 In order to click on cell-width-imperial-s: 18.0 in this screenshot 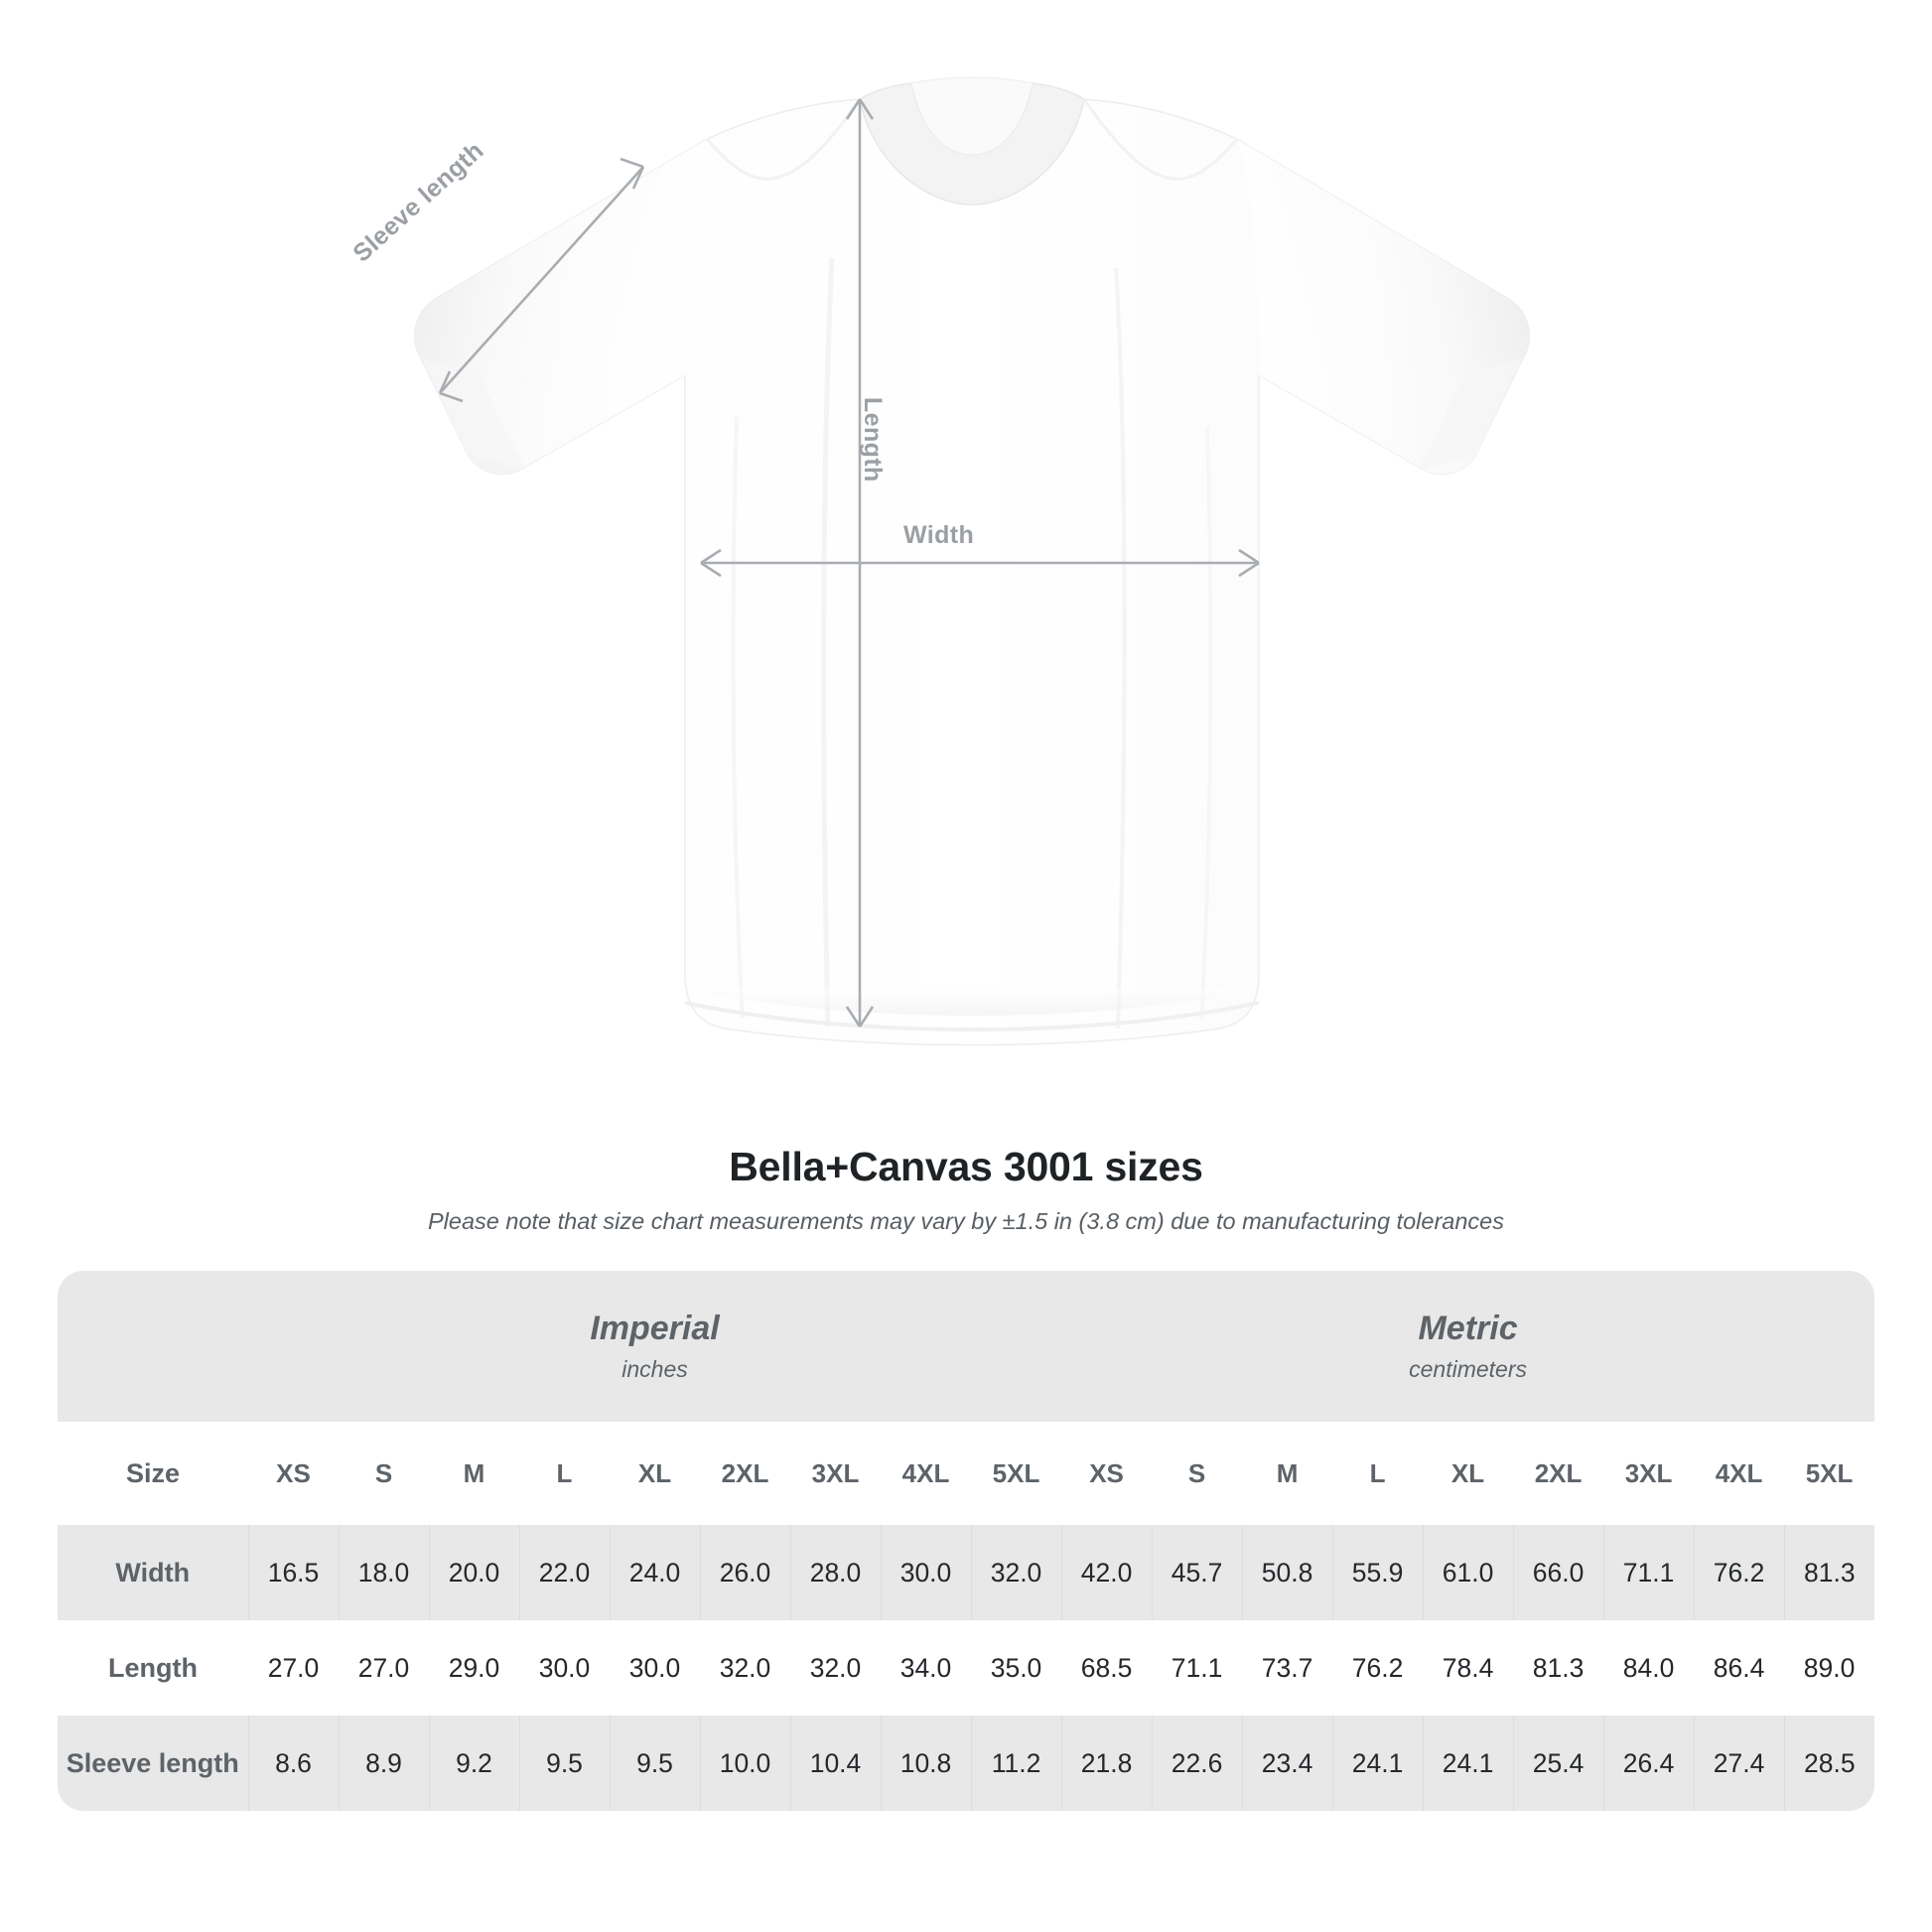, I will do `click(383, 1573)`.